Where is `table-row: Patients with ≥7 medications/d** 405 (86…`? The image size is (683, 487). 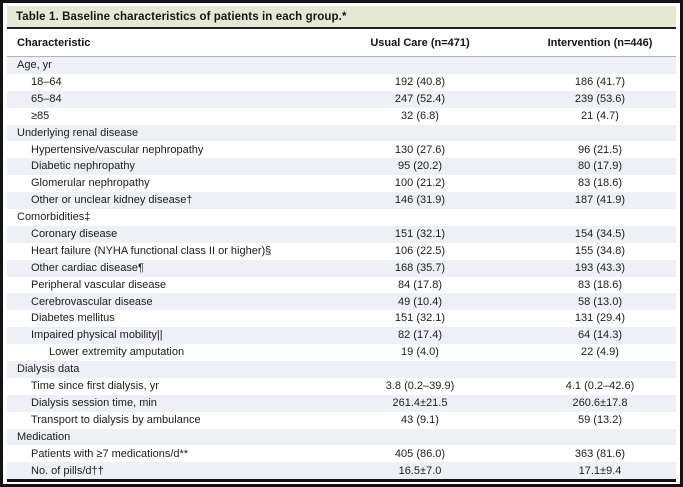 table-row: Patients with ≥7 medications/d** 405 (86… is located at coordinates (341, 454).